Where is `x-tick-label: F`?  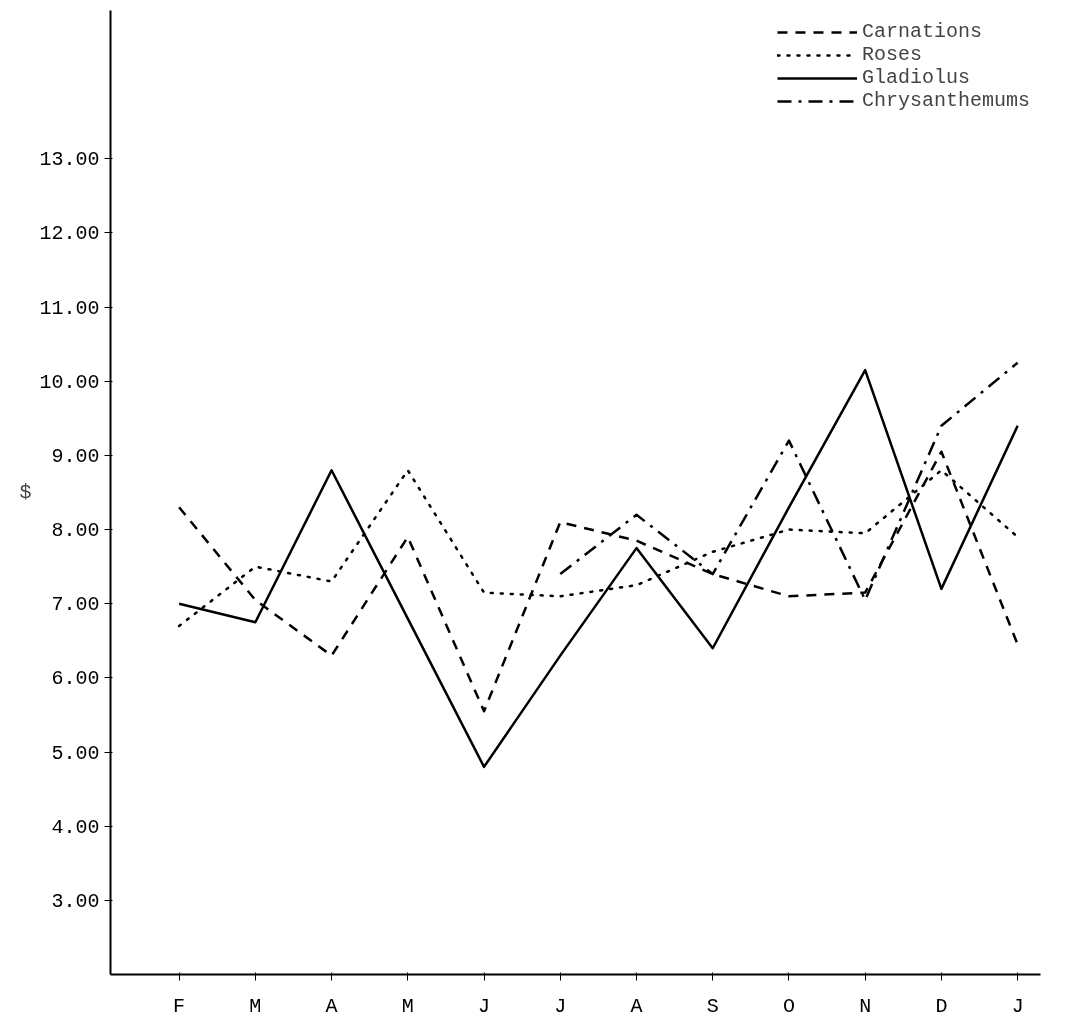
x-tick-label: F is located at coordinates (179, 1006).